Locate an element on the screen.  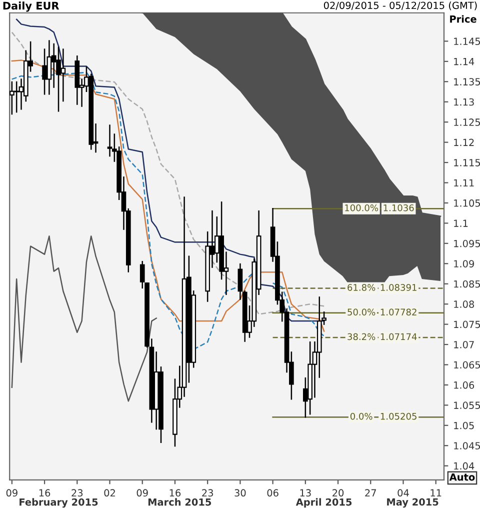
y-axis-title: Price is located at coordinates (463, 19).